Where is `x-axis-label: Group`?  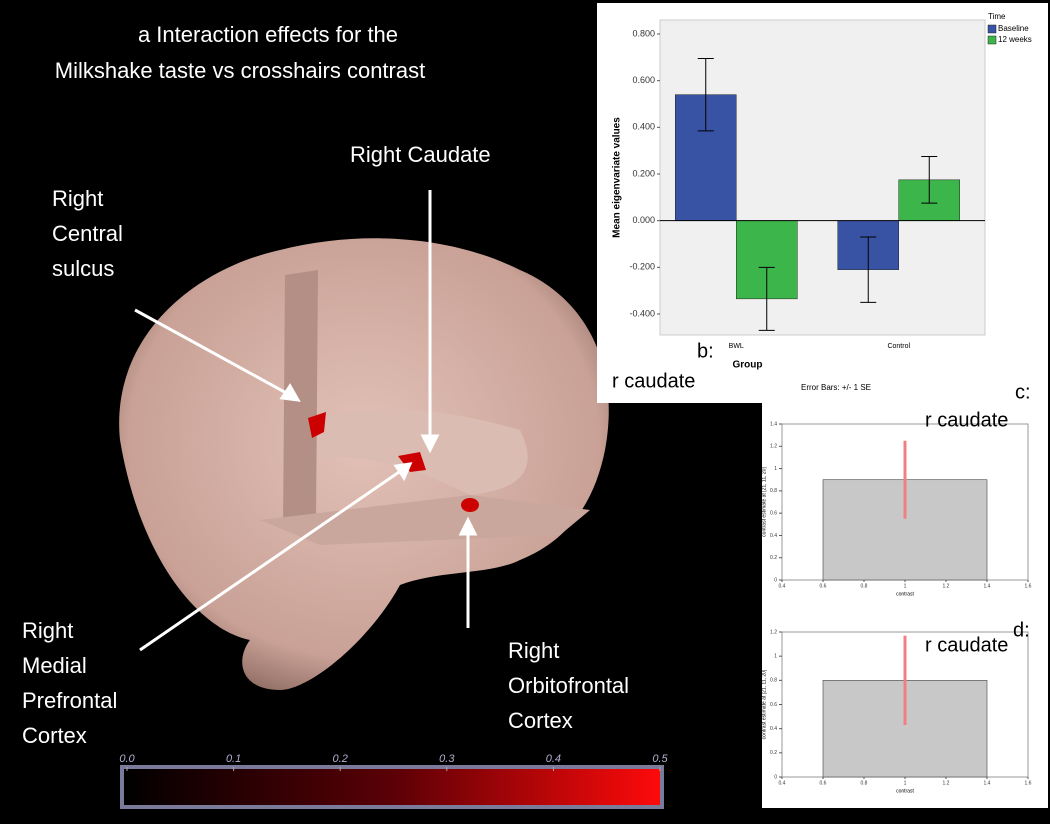 x-axis-label: Group is located at coordinates (748, 365).